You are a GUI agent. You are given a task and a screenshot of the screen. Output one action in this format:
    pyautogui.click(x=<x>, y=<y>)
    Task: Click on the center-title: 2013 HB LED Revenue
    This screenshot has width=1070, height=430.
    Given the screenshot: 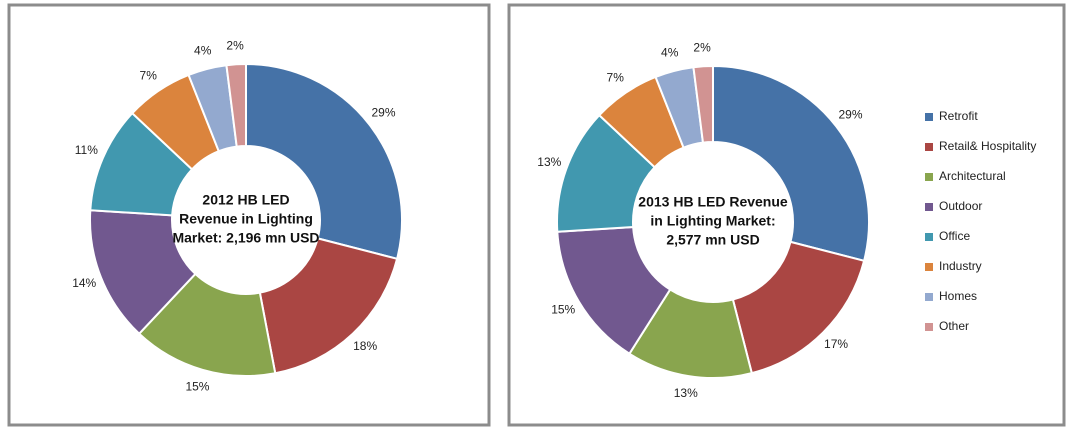 What is the action you would take?
    pyautogui.click(x=713, y=202)
    